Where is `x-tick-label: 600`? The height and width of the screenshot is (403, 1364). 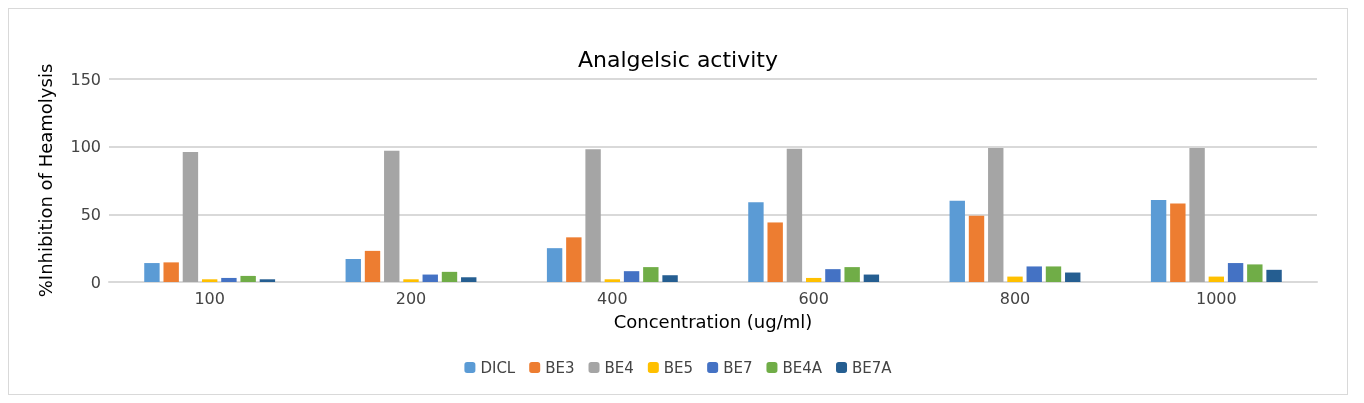
x-tick-label: 600 is located at coordinates (813, 298).